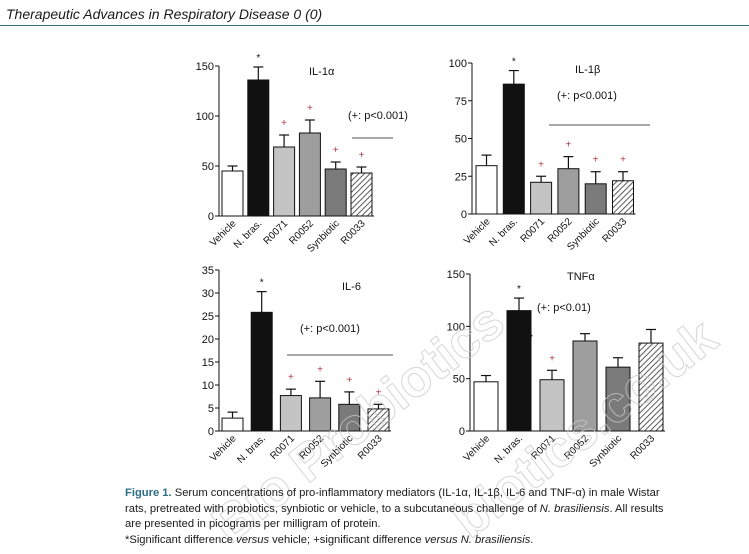 The width and height of the screenshot is (749, 554). I want to click on y-tick-label: 5, so click(211, 409).